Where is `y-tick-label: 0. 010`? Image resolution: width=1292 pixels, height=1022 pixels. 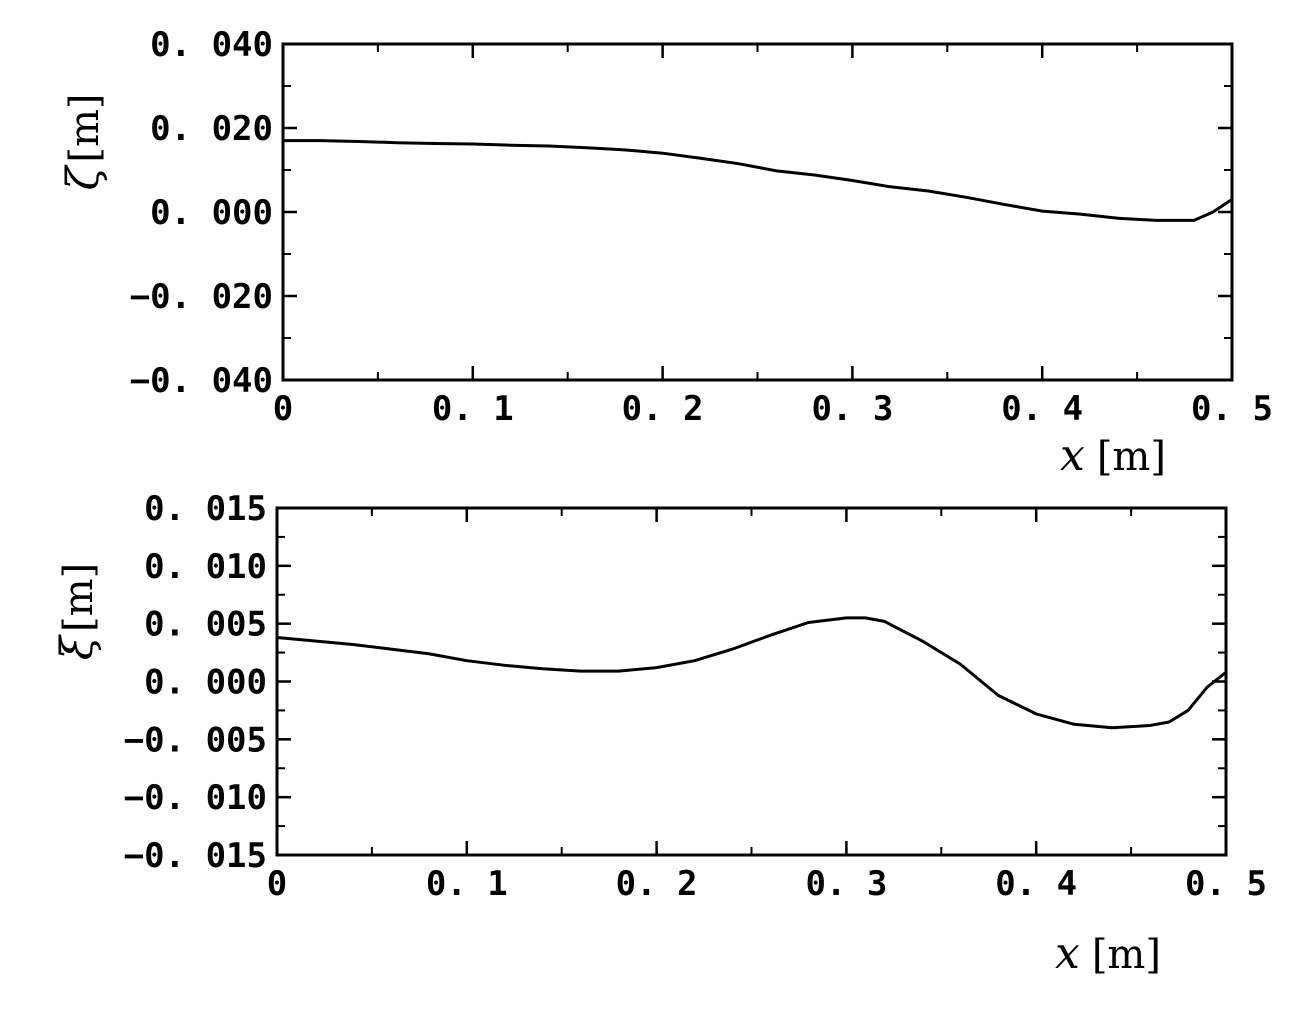 y-tick-label: 0. 010 is located at coordinates (205, 567).